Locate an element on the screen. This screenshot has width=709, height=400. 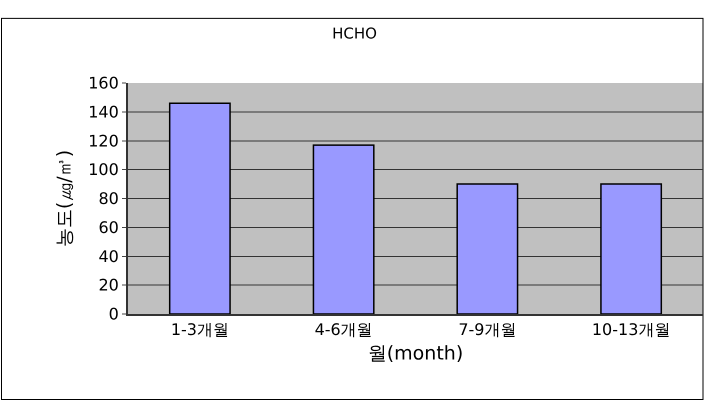
y-tick-label: 140 is located at coordinates (103, 112).